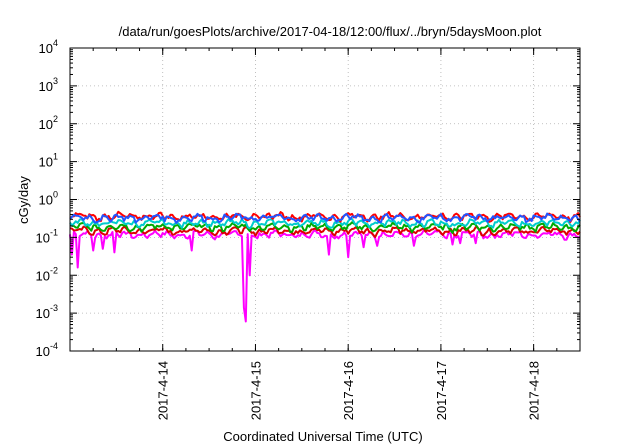  What do you see at coordinates (47, 350) in the screenshot?
I see `y-tick-label: 10⁻⁴` at bounding box center [47, 350].